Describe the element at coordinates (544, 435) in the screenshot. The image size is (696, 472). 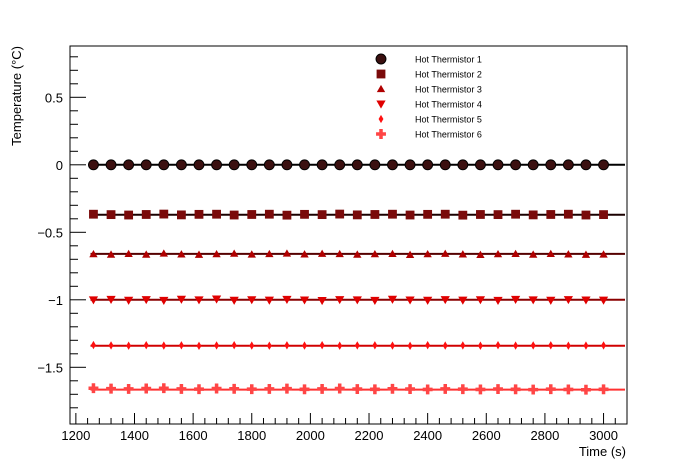
I see `x-tick-label: 2800` at that location.